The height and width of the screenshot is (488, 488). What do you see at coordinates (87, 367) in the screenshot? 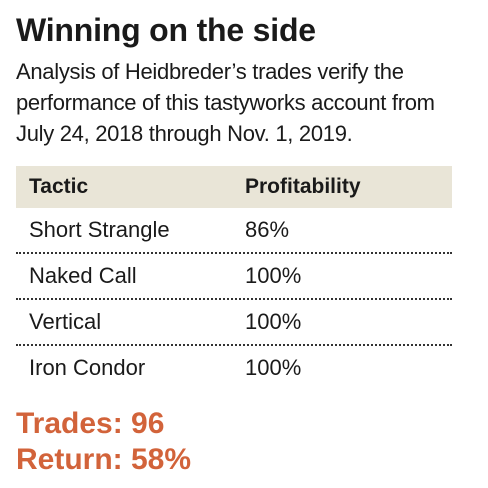
I see `tactic-cell: Iron Condor` at bounding box center [87, 367].